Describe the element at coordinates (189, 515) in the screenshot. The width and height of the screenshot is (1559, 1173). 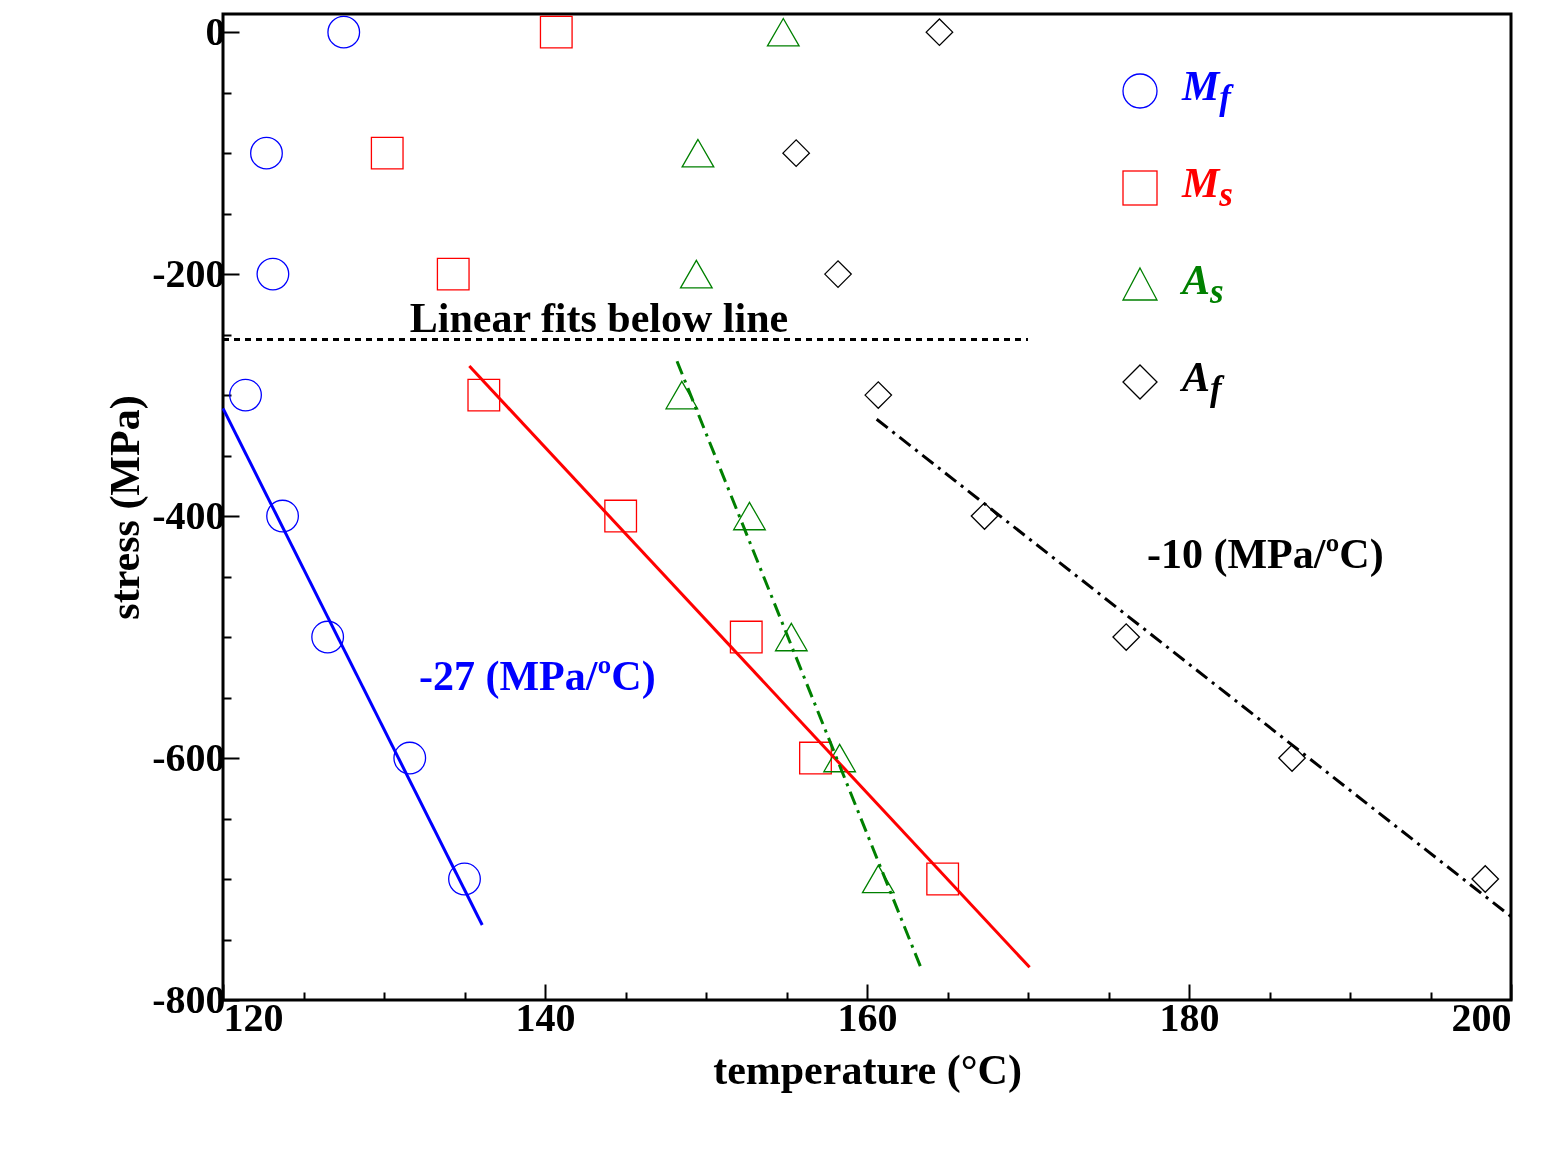
I see `y-tick-label: -400` at that location.